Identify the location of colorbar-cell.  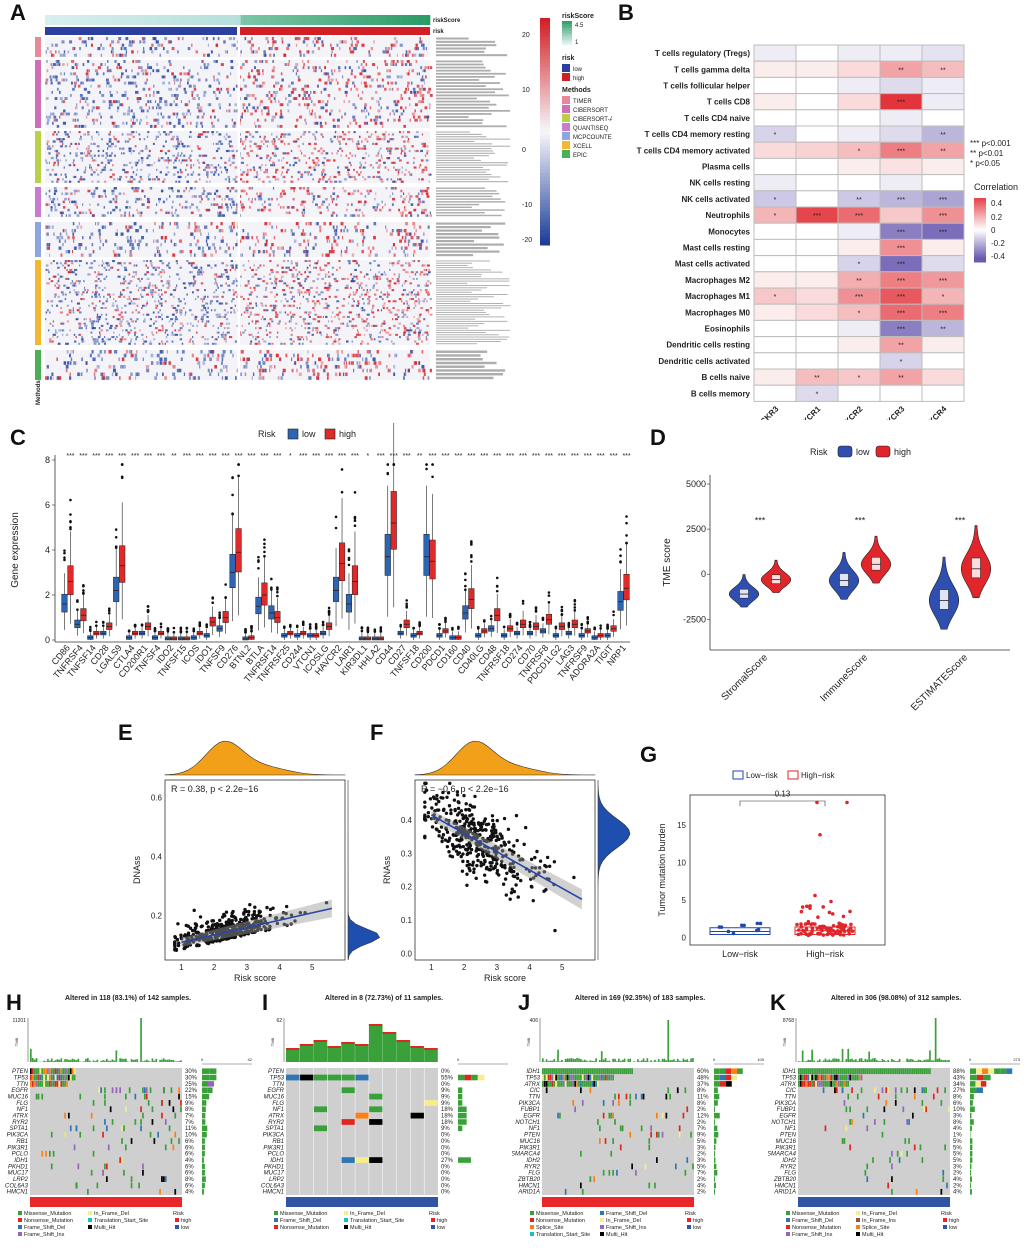
(545, 164).